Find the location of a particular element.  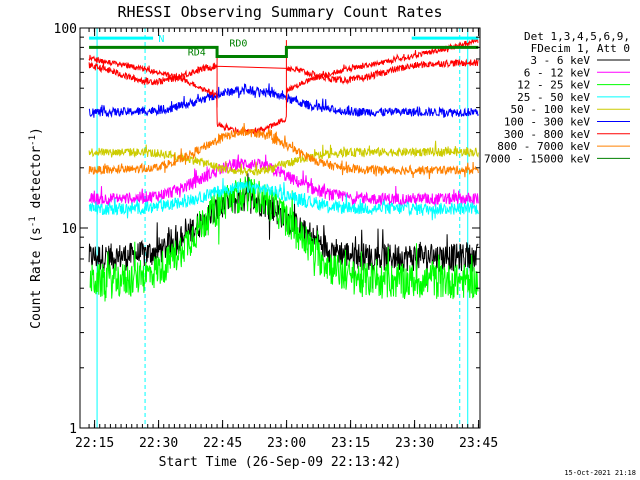

annotation-label: RD0 is located at coordinates (238, 43).